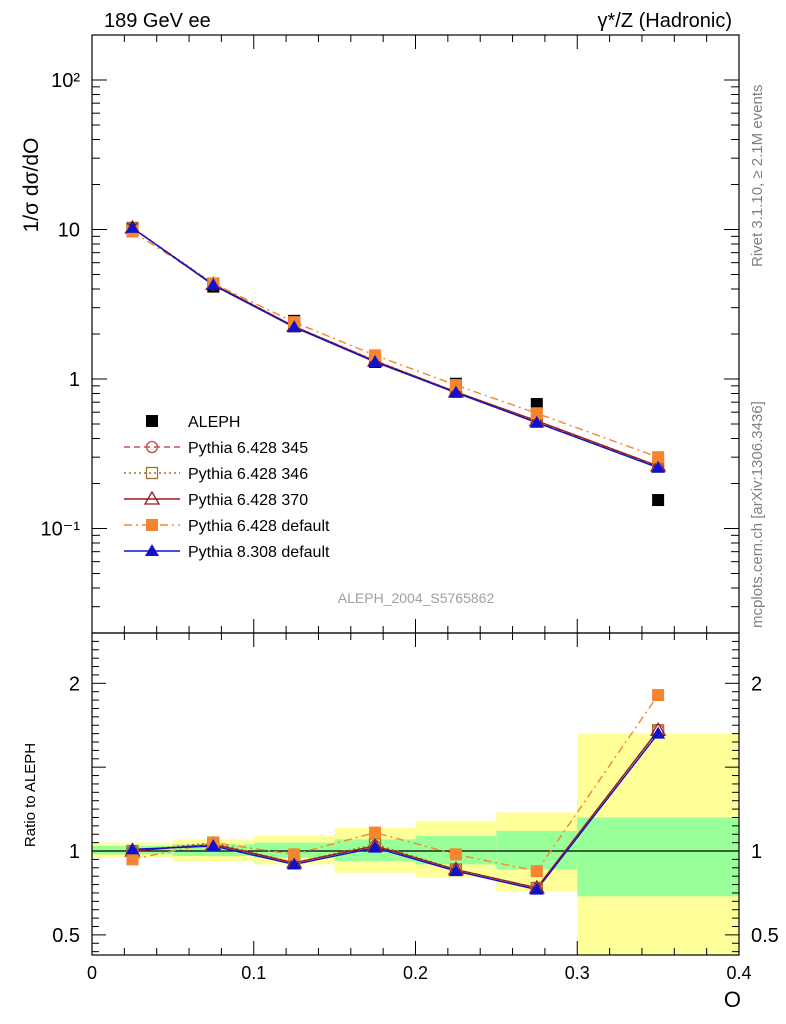 The width and height of the screenshot is (786, 1024). Describe the element at coordinates (152, 550) in the screenshot. I see `legend-marker-pythia-8-308-default` at that location.